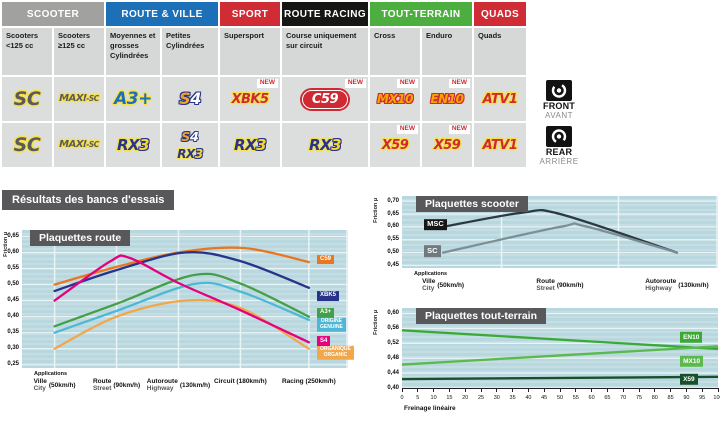  What do you see at coordinates (559, 126) in the screenshot?
I see `axle-labels: FRONT AVANT REAR ARRIÈRE` at bounding box center [559, 126].